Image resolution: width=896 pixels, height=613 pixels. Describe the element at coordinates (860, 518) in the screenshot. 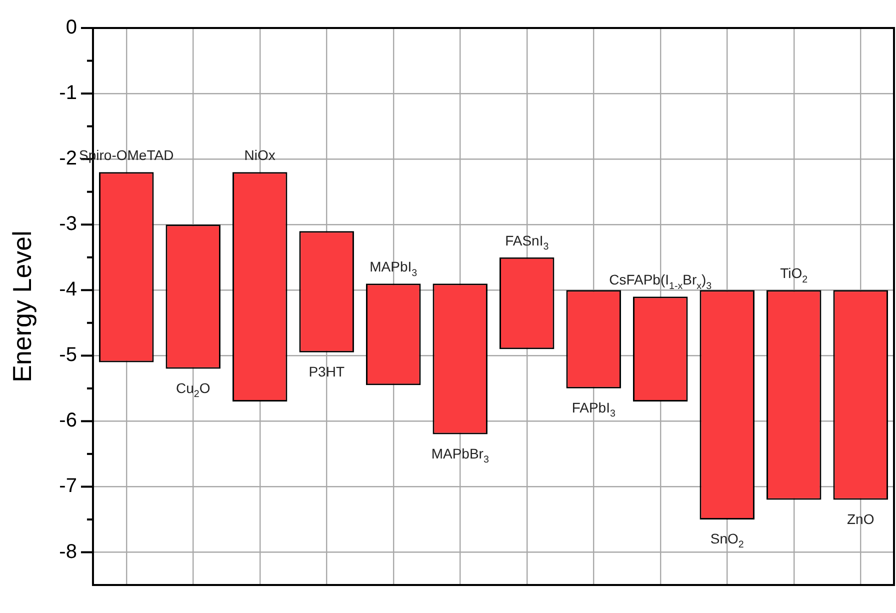

I see `x-tick-label: ZnO` at that location.